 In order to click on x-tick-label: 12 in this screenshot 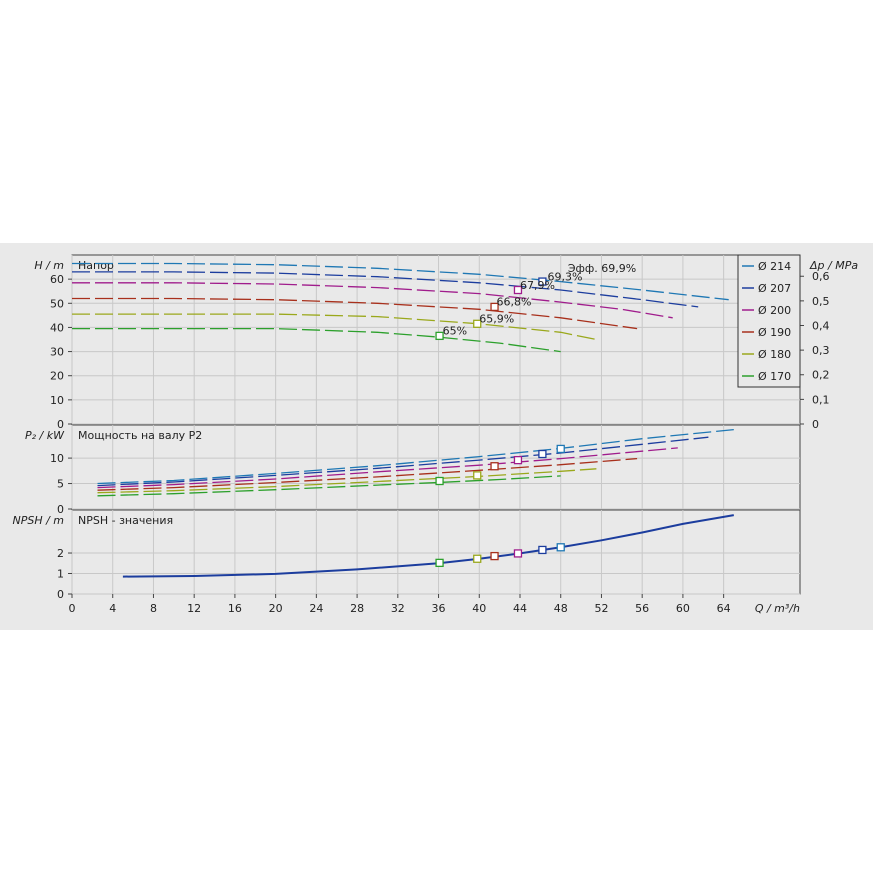, I will do `click(194, 608)`.